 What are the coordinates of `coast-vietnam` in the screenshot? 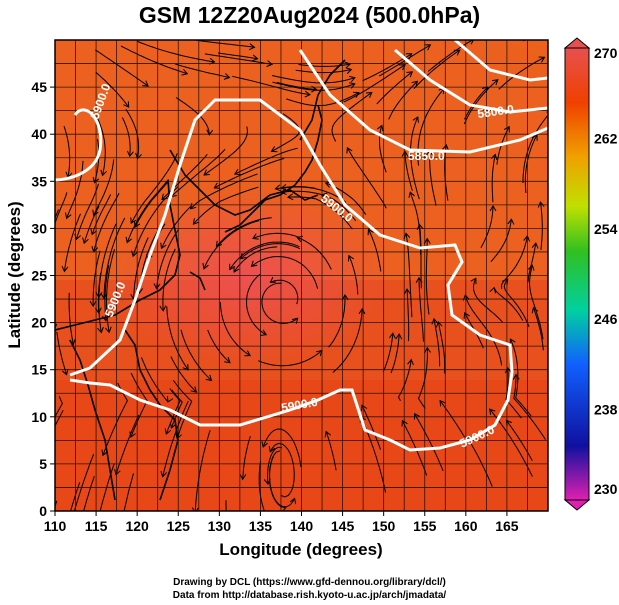 It's located at (92, 420).